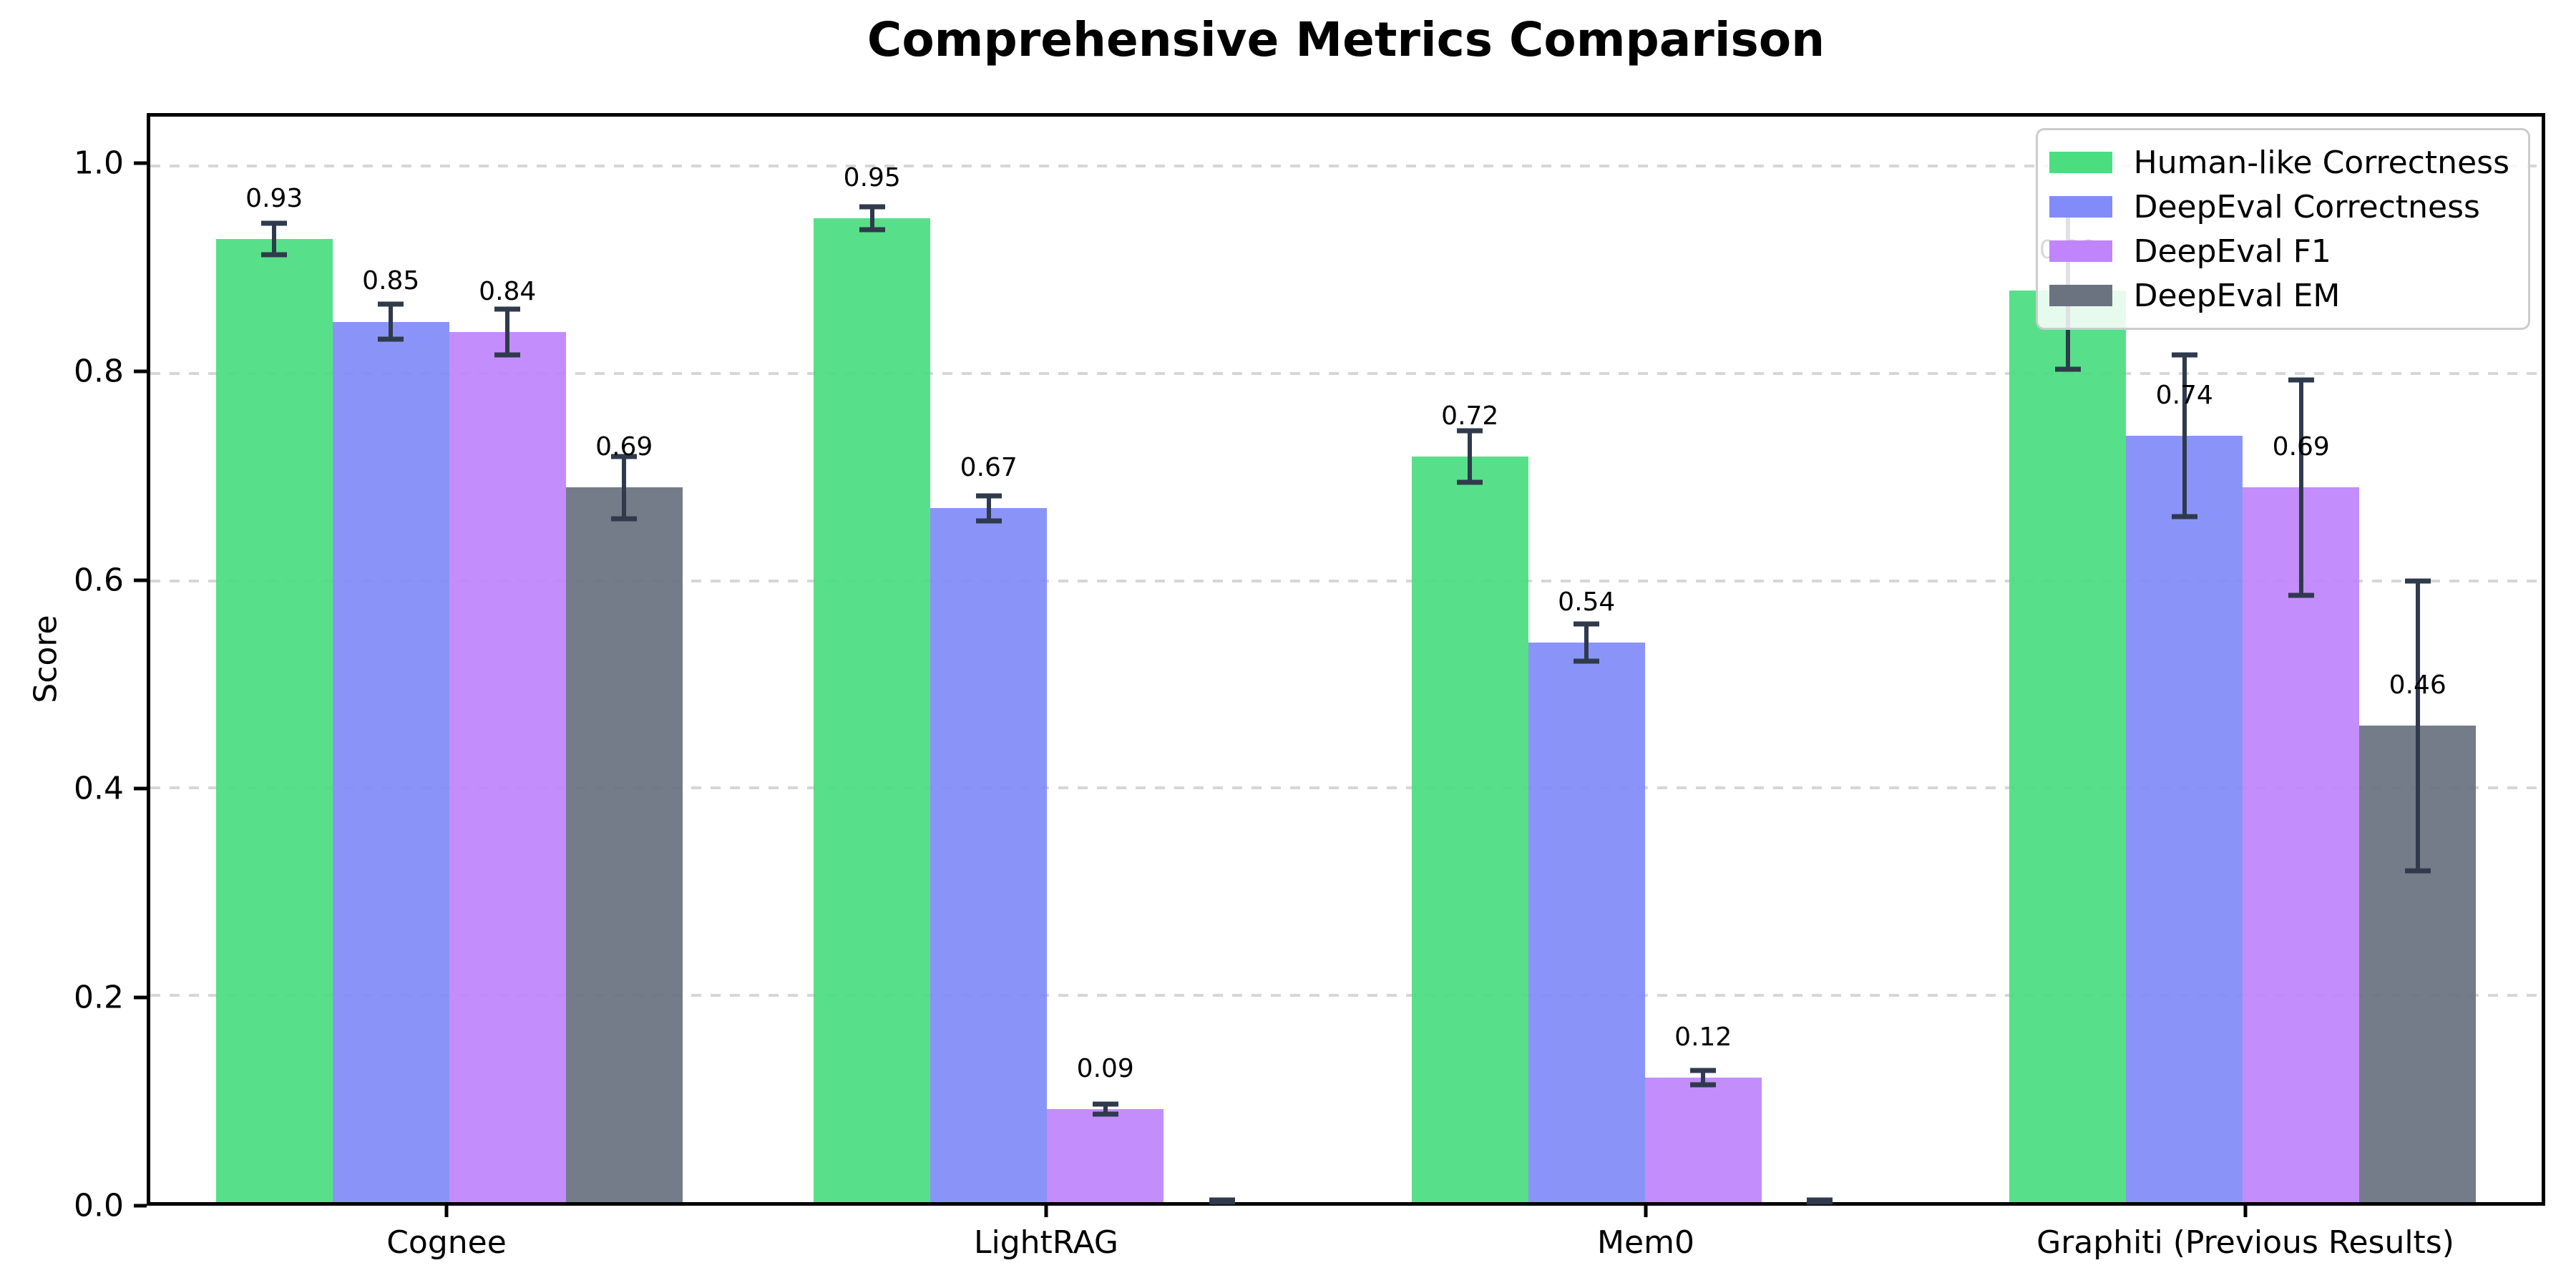 The image size is (2576, 1288). Describe the element at coordinates (99, 372) in the screenshot. I see `y-tick-label: 0.8` at that location.